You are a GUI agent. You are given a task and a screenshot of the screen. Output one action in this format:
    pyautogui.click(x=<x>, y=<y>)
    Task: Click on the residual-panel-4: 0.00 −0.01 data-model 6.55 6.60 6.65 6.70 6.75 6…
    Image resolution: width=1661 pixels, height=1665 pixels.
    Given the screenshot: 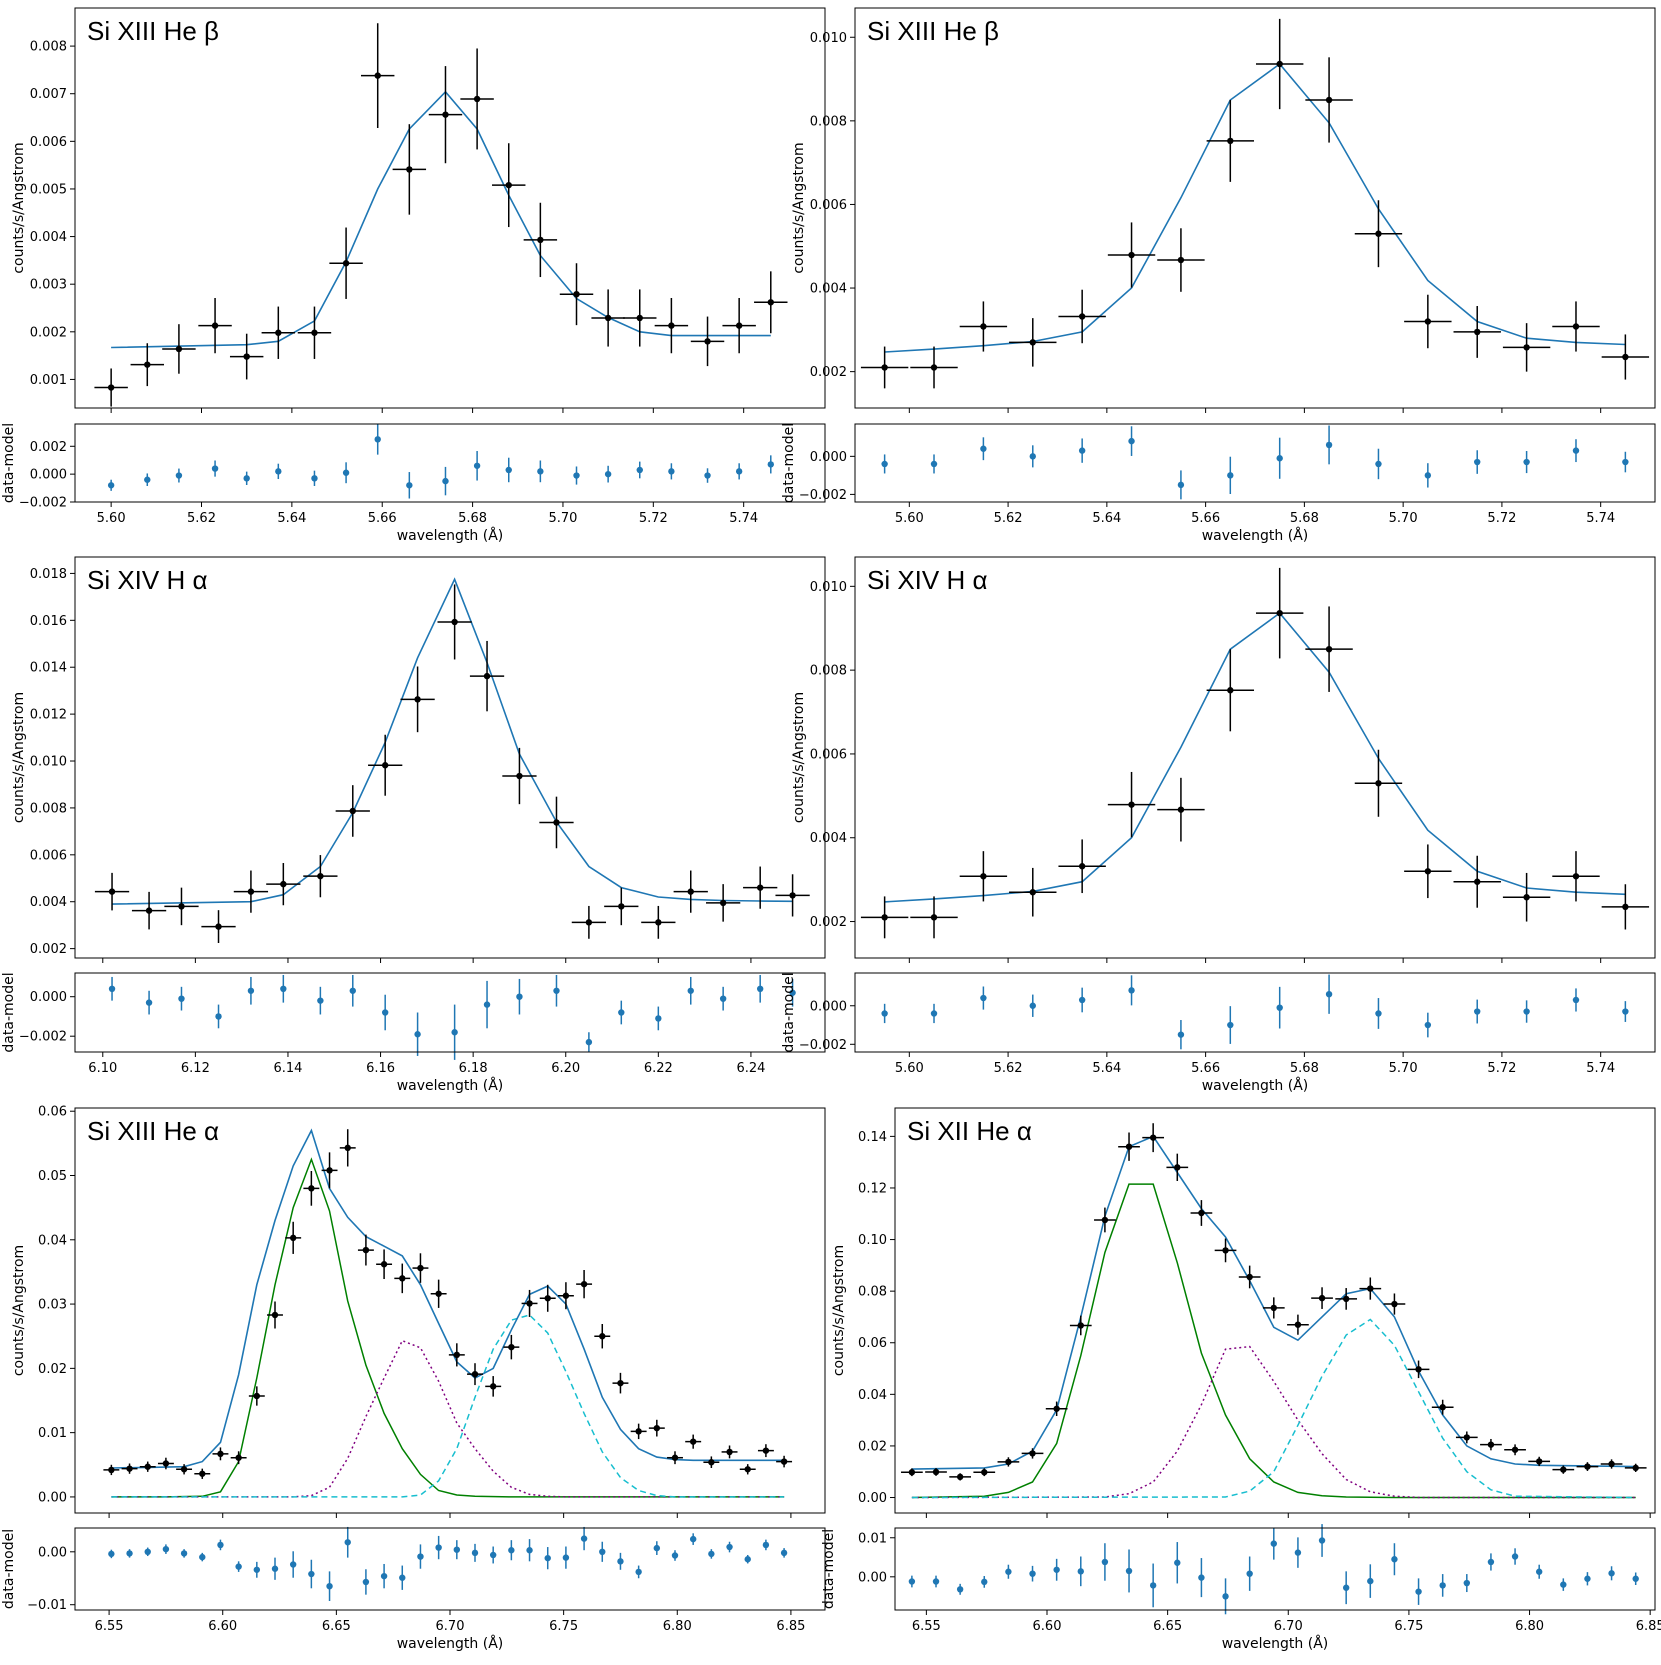 What is the action you would take?
    pyautogui.click(x=413, y=1589)
    